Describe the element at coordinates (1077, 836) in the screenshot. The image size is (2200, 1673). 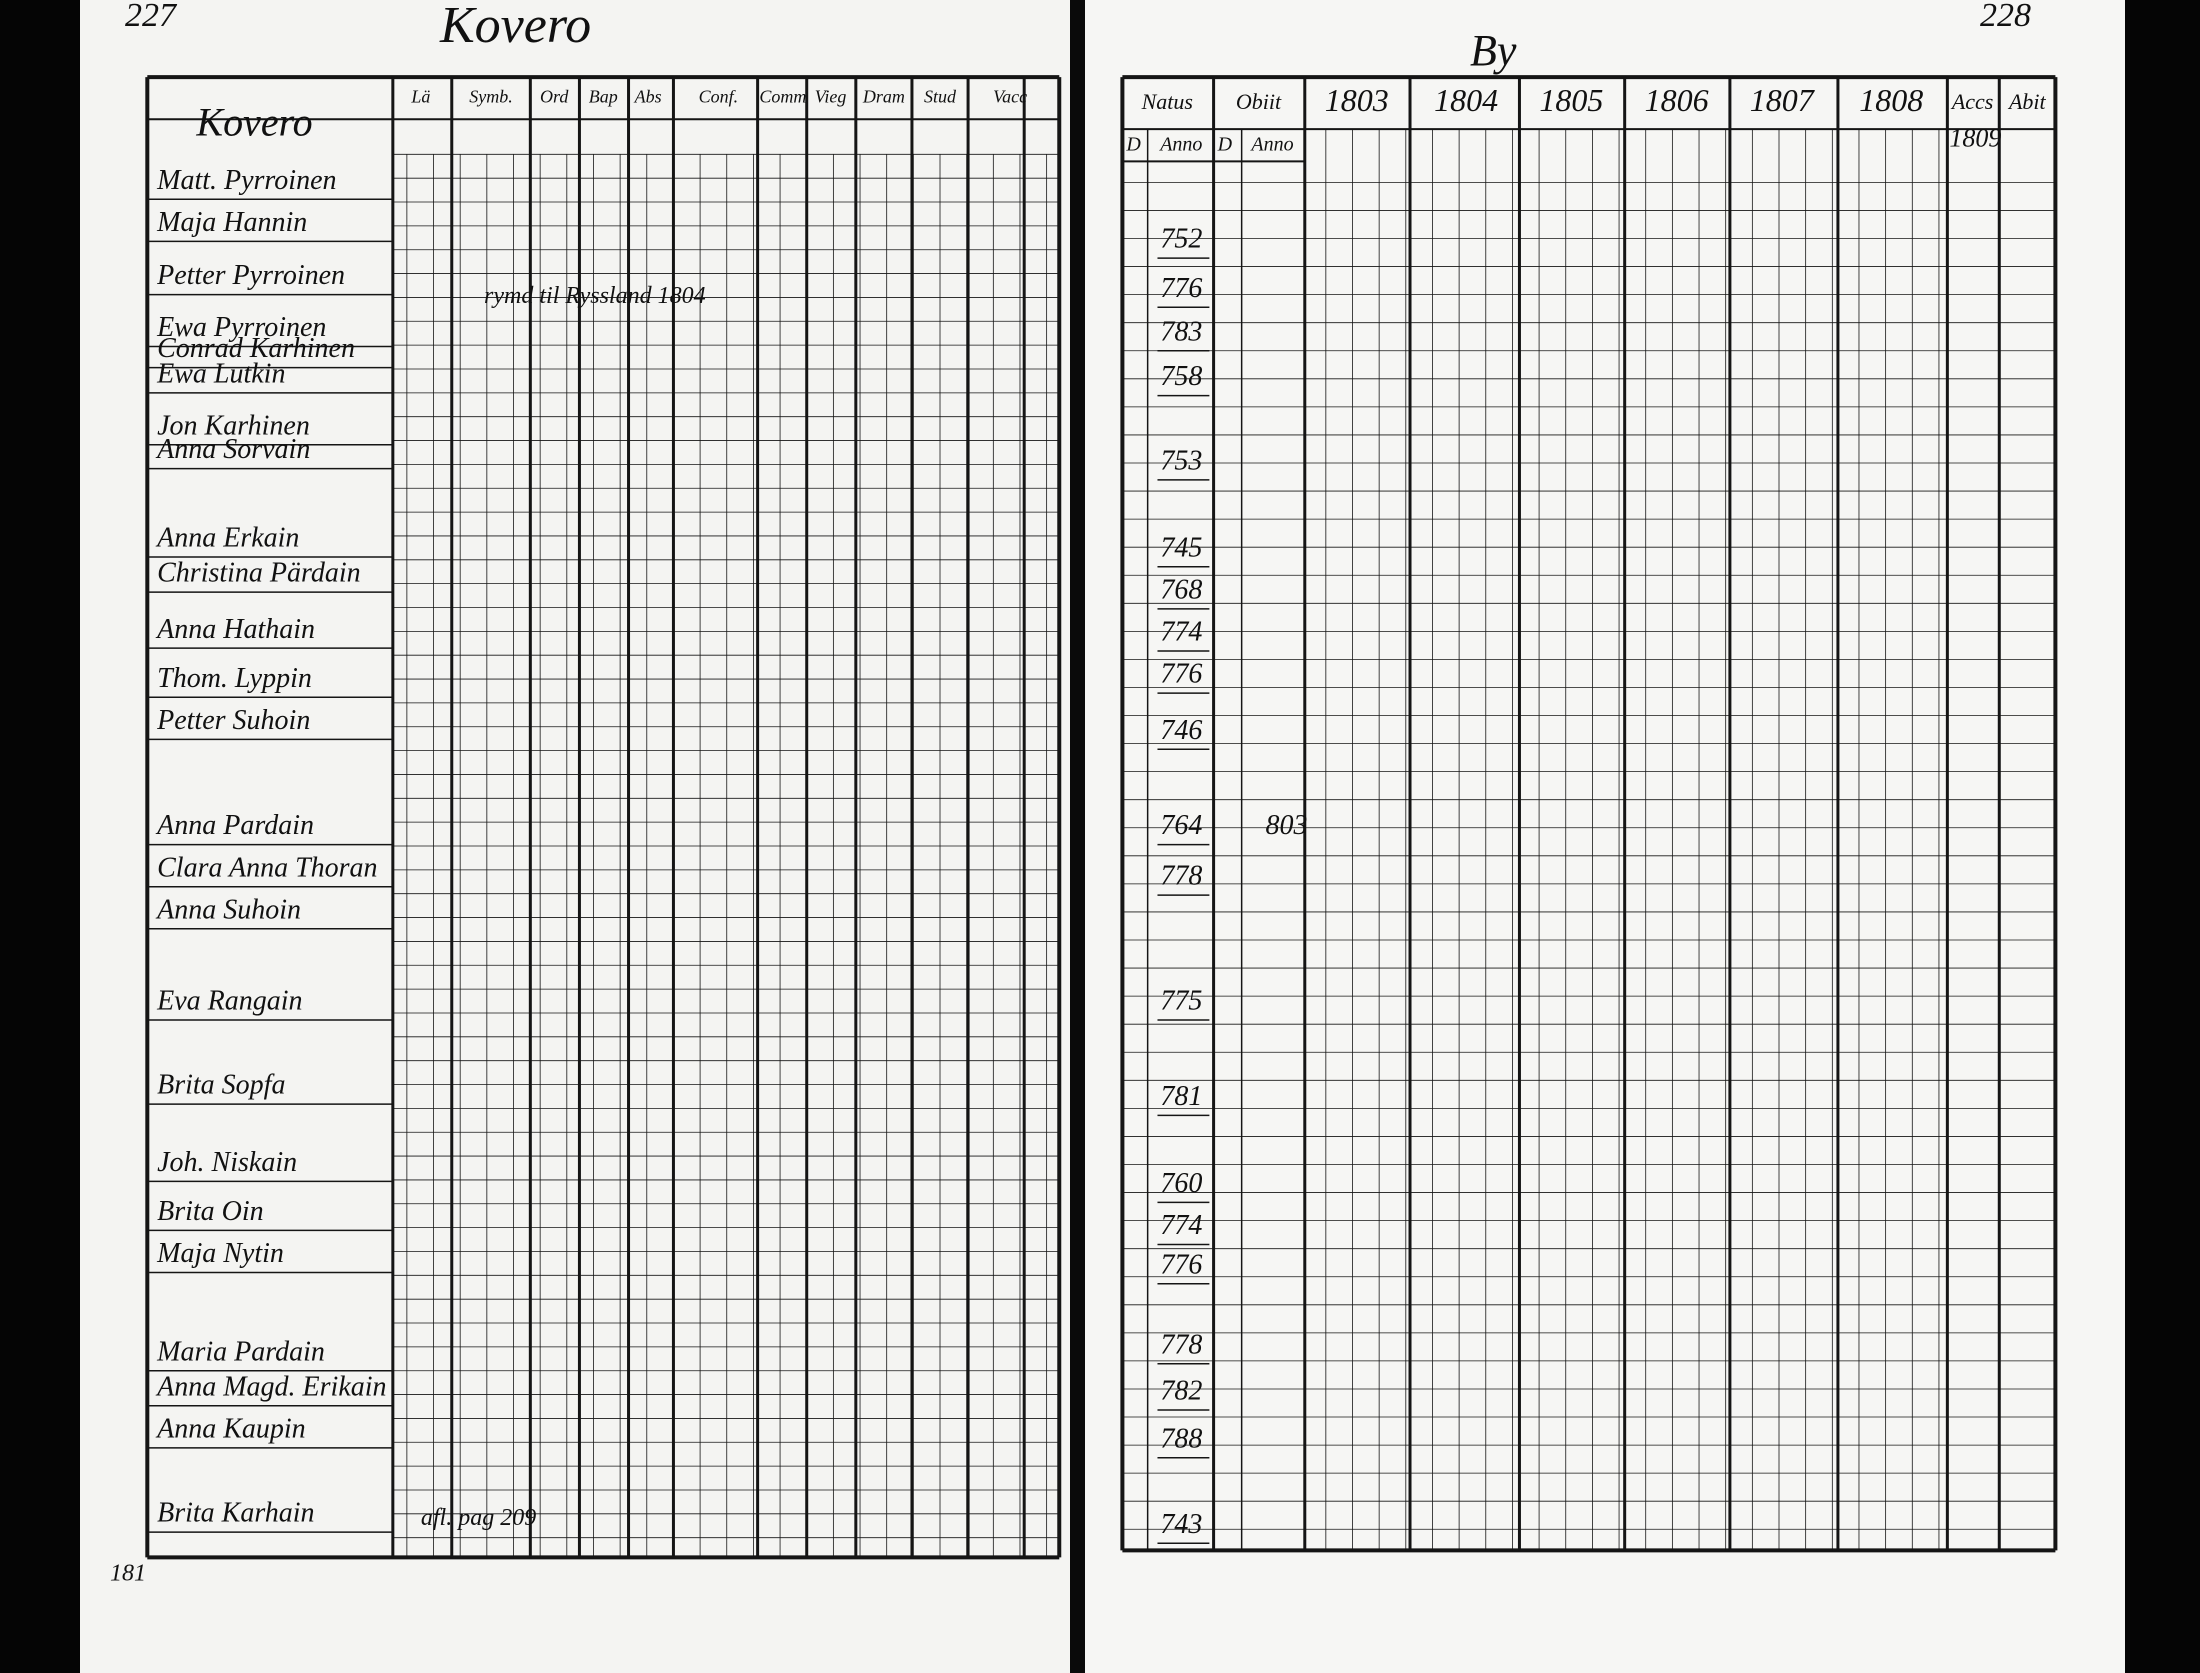
I see `gutter` at that location.